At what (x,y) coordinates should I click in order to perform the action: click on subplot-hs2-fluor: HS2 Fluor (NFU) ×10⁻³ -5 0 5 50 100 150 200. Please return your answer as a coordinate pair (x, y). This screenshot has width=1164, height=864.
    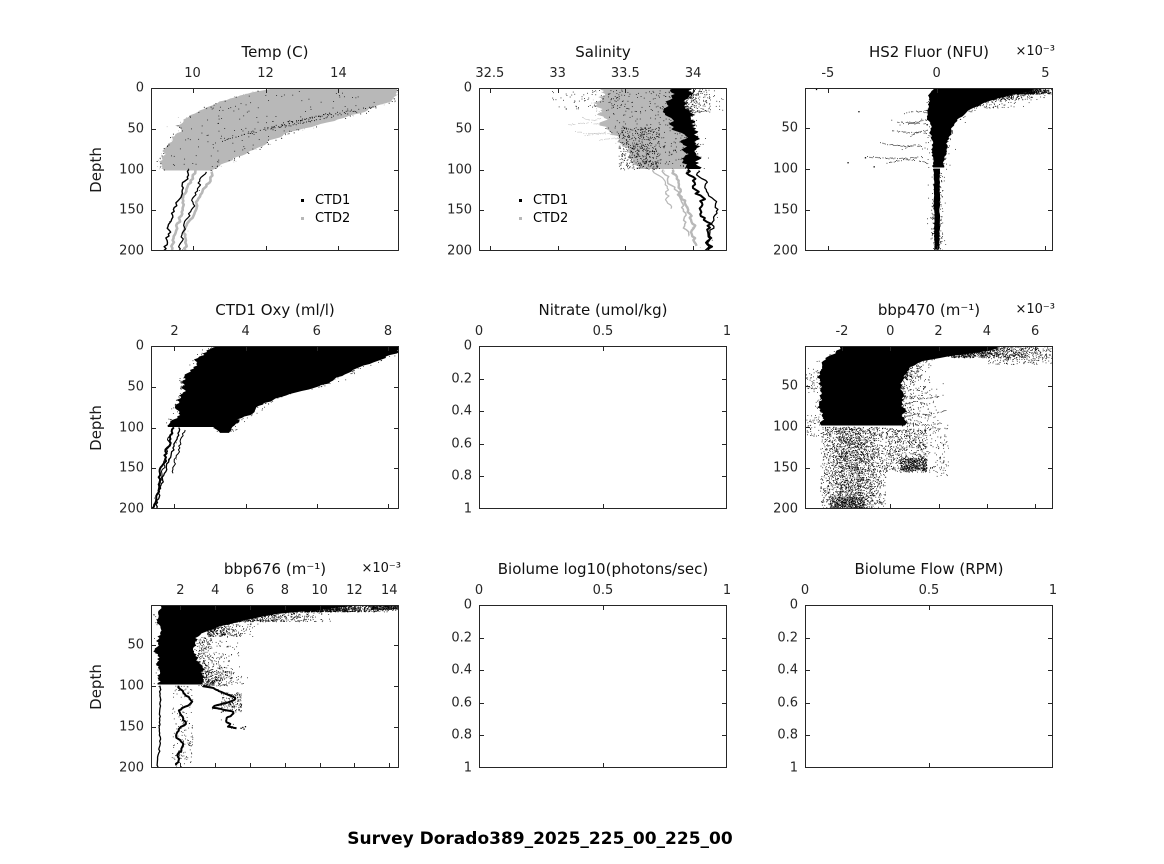
    Looking at the image, I should click on (914, 151).